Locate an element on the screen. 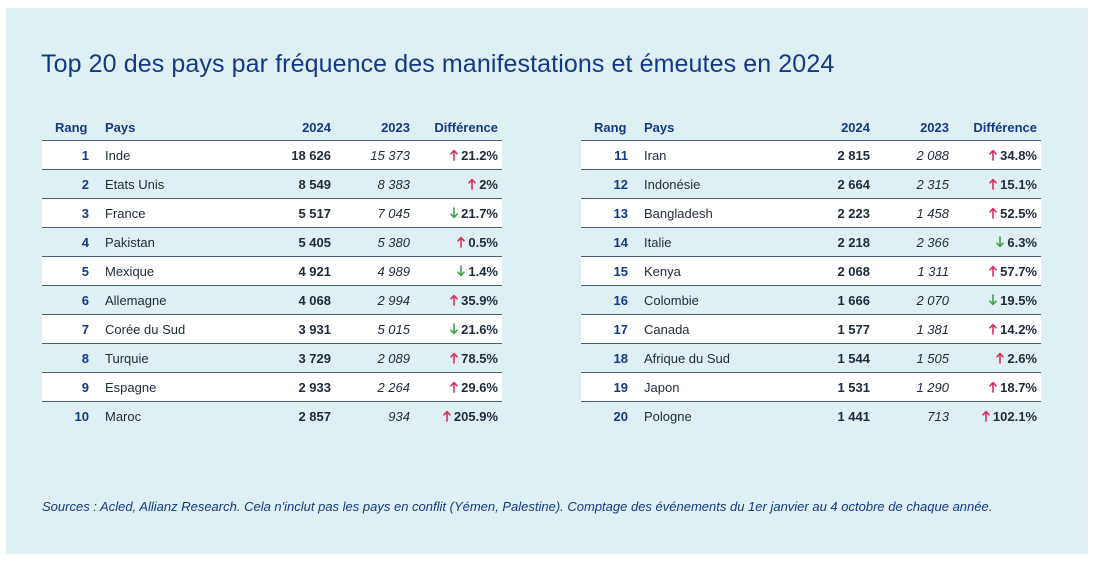 This screenshot has width=1094, height=562. value-2024-cell: 2 218 is located at coordinates (853, 242).